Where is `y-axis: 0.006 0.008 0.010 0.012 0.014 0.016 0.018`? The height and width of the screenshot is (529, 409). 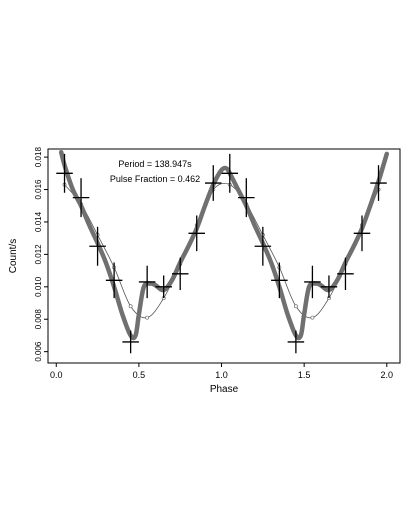 y-axis: 0.006 0.008 0.010 0.012 0.014 0.016 0.018 is located at coordinates (41, 254).